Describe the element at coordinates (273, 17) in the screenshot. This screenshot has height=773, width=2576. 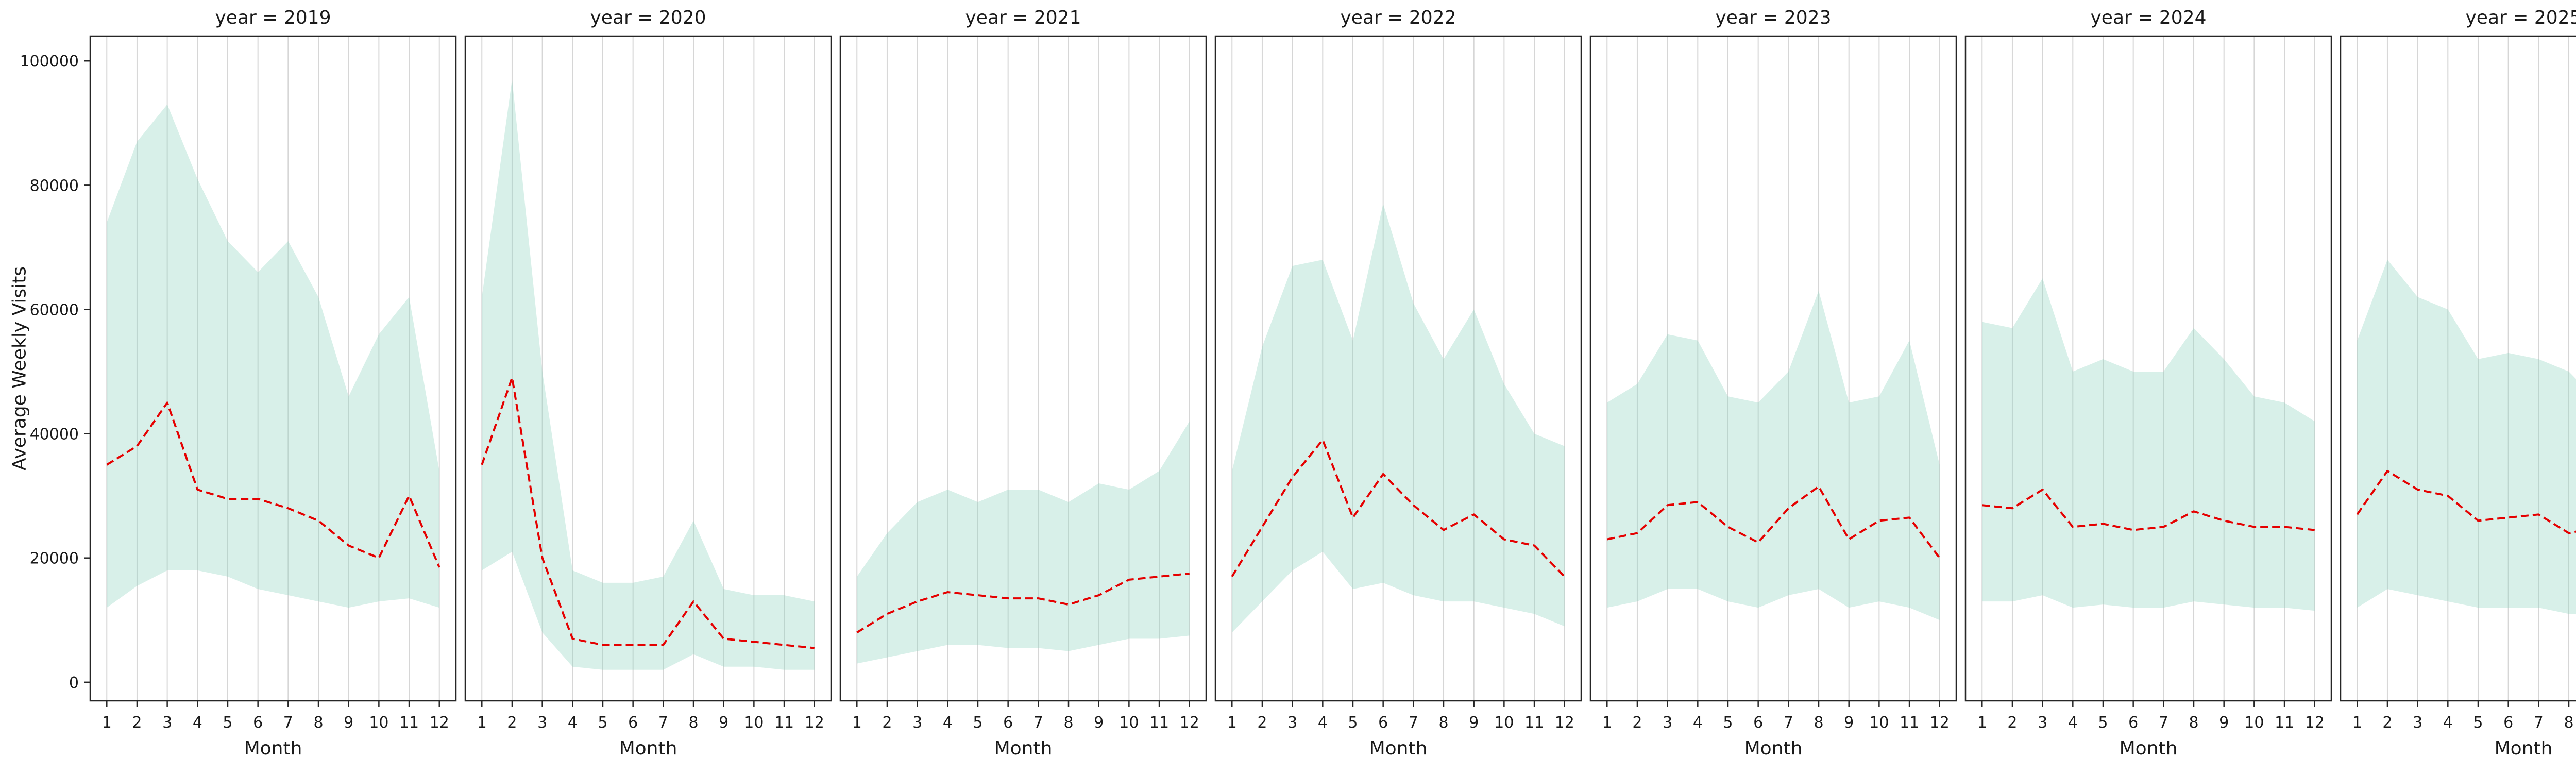
I see `facet-title: year = 2019` at that location.